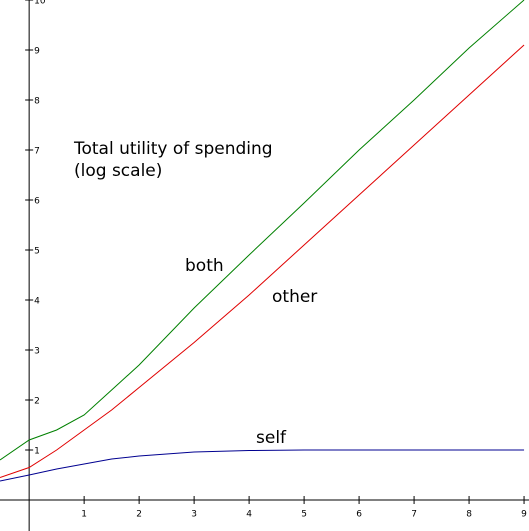 This screenshot has width=529, height=531. I want to click on x-tick-label: 7, so click(414, 515).